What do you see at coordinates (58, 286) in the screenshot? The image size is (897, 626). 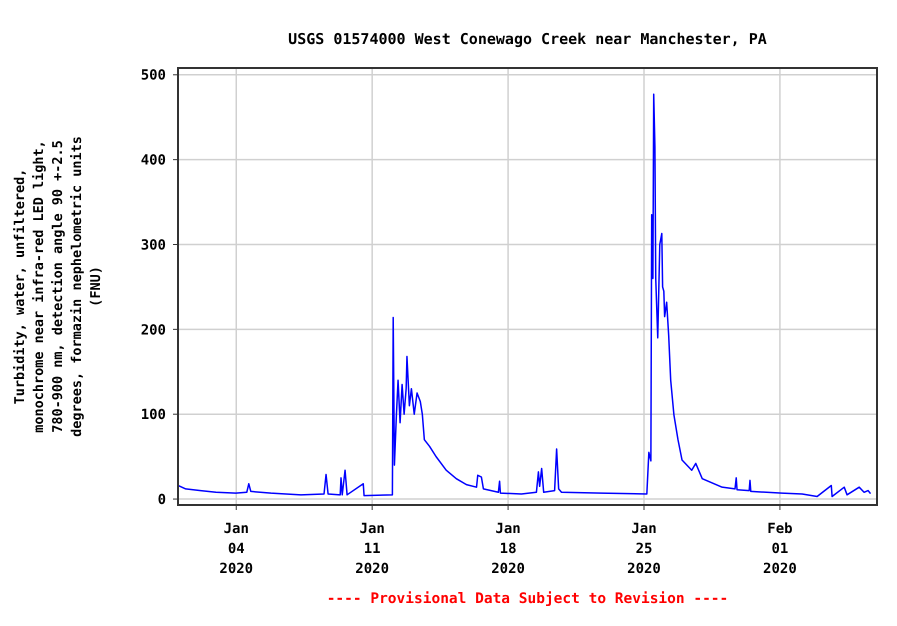 I see `y-axis-title: Turbidity, water, unfiltered, monochrome near infra-red LED light, 780-900 nm, detection angle 90 +-2.5 degrees, formazin nephelometric units (FNU)` at bounding box center [58, 286].